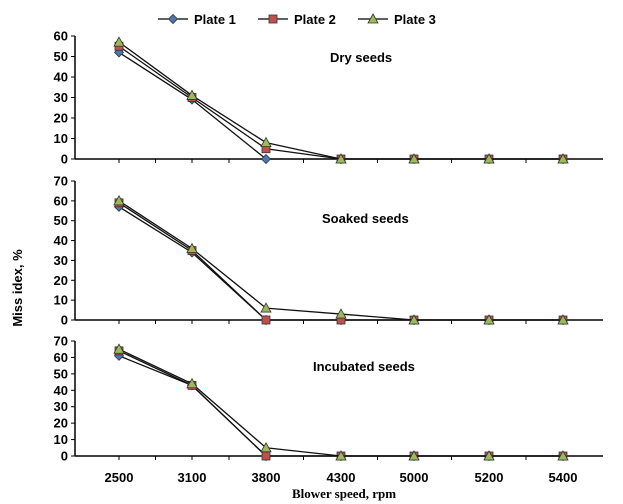 The height and width of the screenshot is (504, 623). I want to click on x-tick-label: 5200, so click(489, 477).